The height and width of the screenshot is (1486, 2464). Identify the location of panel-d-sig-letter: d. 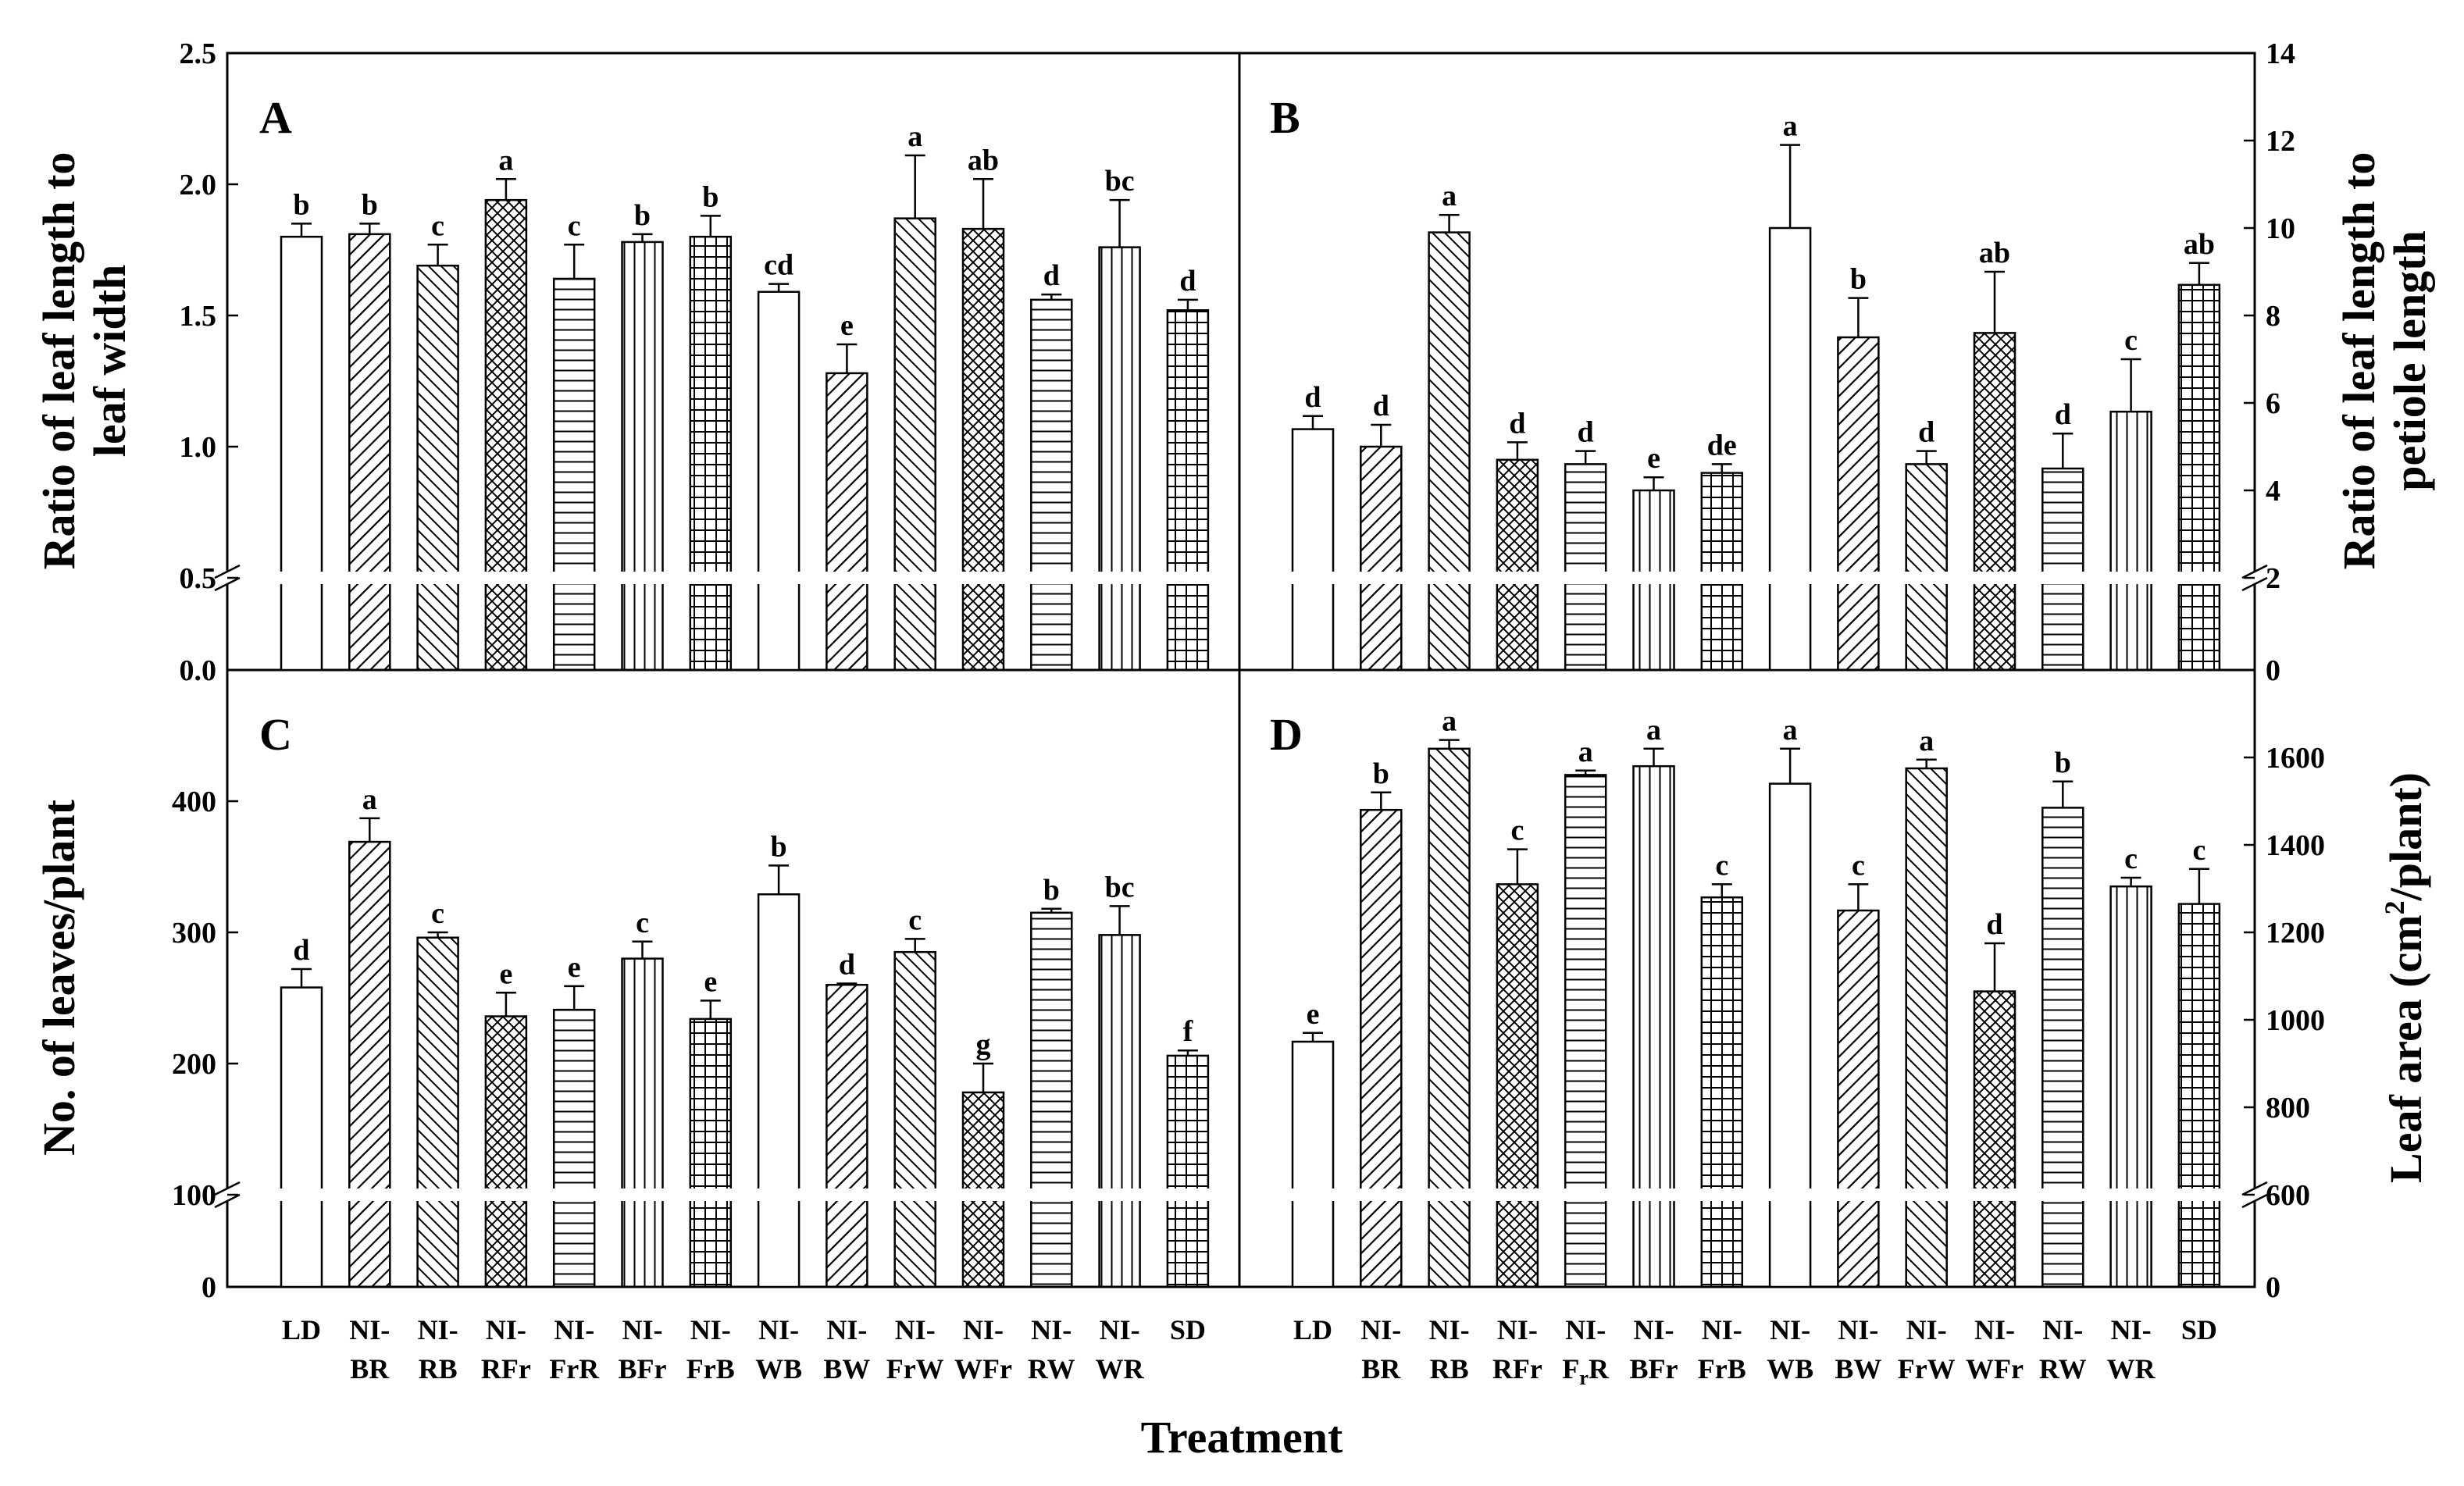
(1994, 924).